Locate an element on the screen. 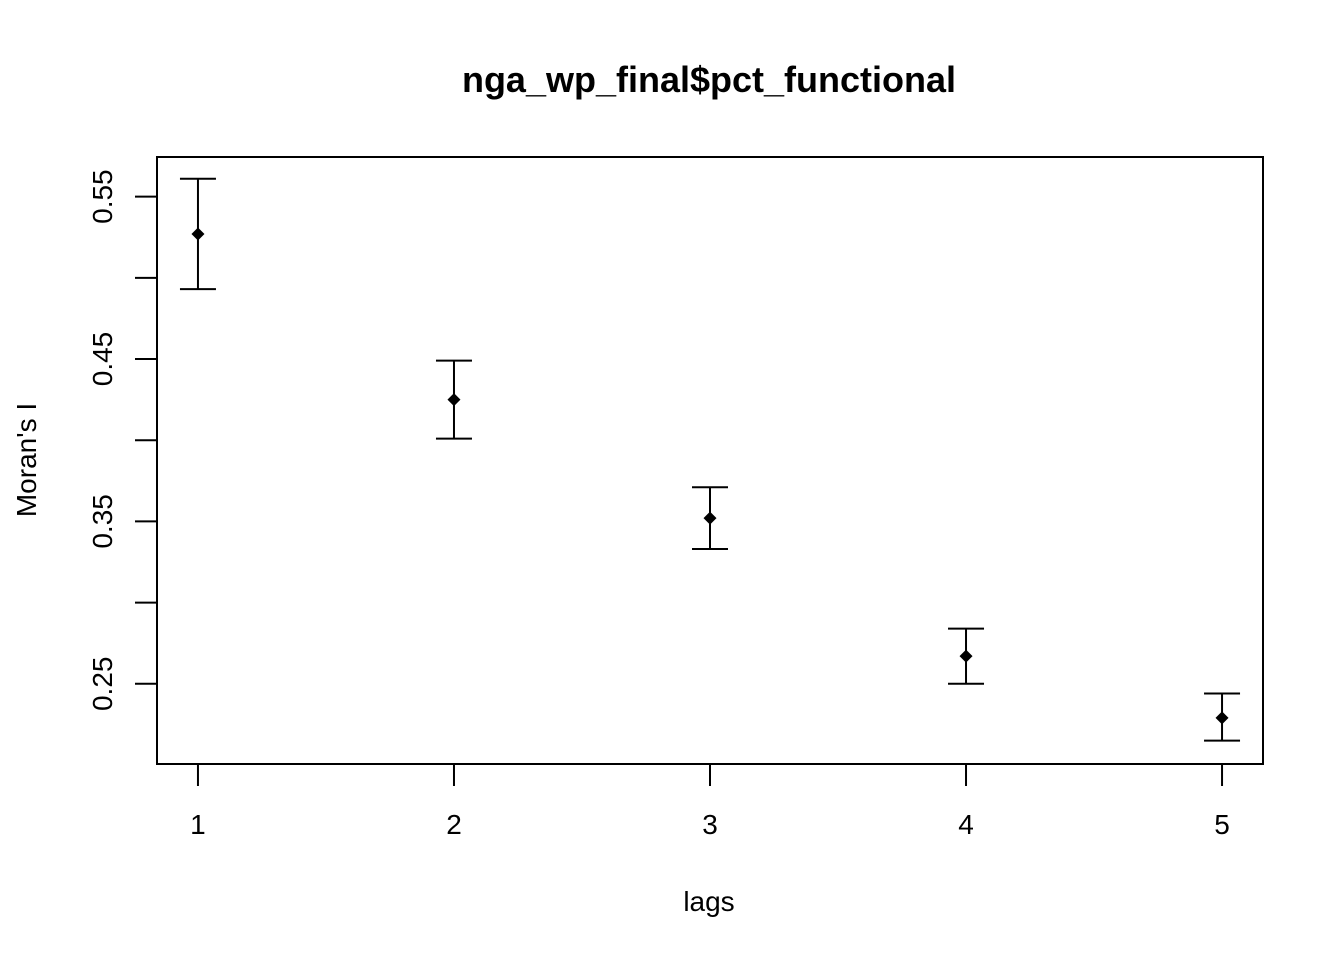 This screenshot has height=960, width=1344. y-axis: 0.25 0.35 0.45 0.55 is located at coordinates (122, 440).